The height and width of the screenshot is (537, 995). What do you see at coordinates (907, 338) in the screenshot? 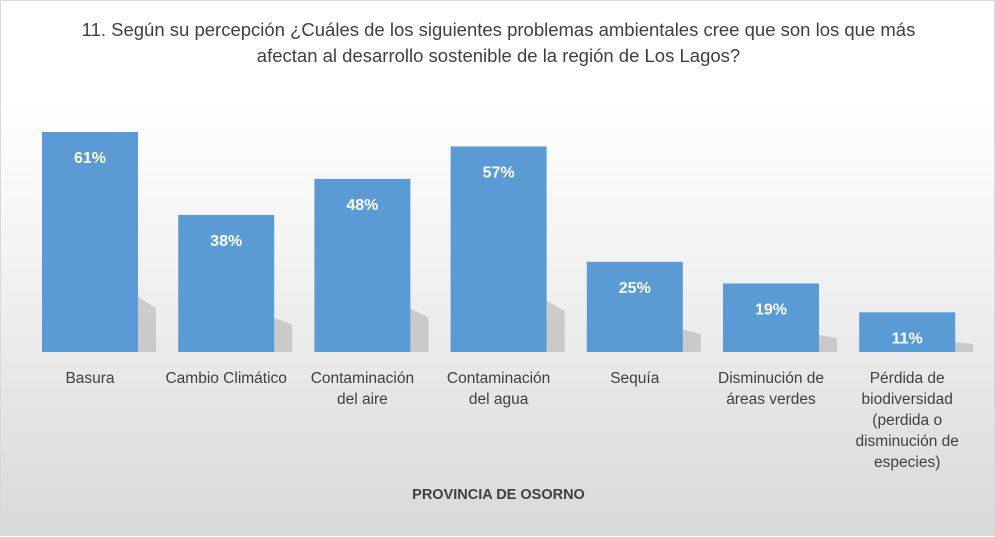
I see `data-label: 11%` at bounding box center [907, 338].